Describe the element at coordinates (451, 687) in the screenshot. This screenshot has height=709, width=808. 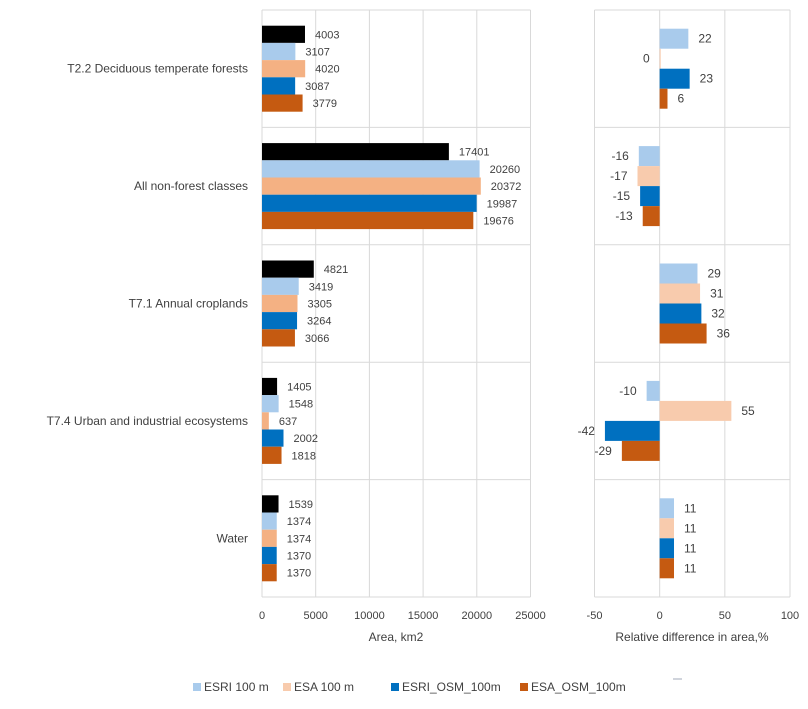
I see `legend-label: ESRI_OSM_100m` at that location.